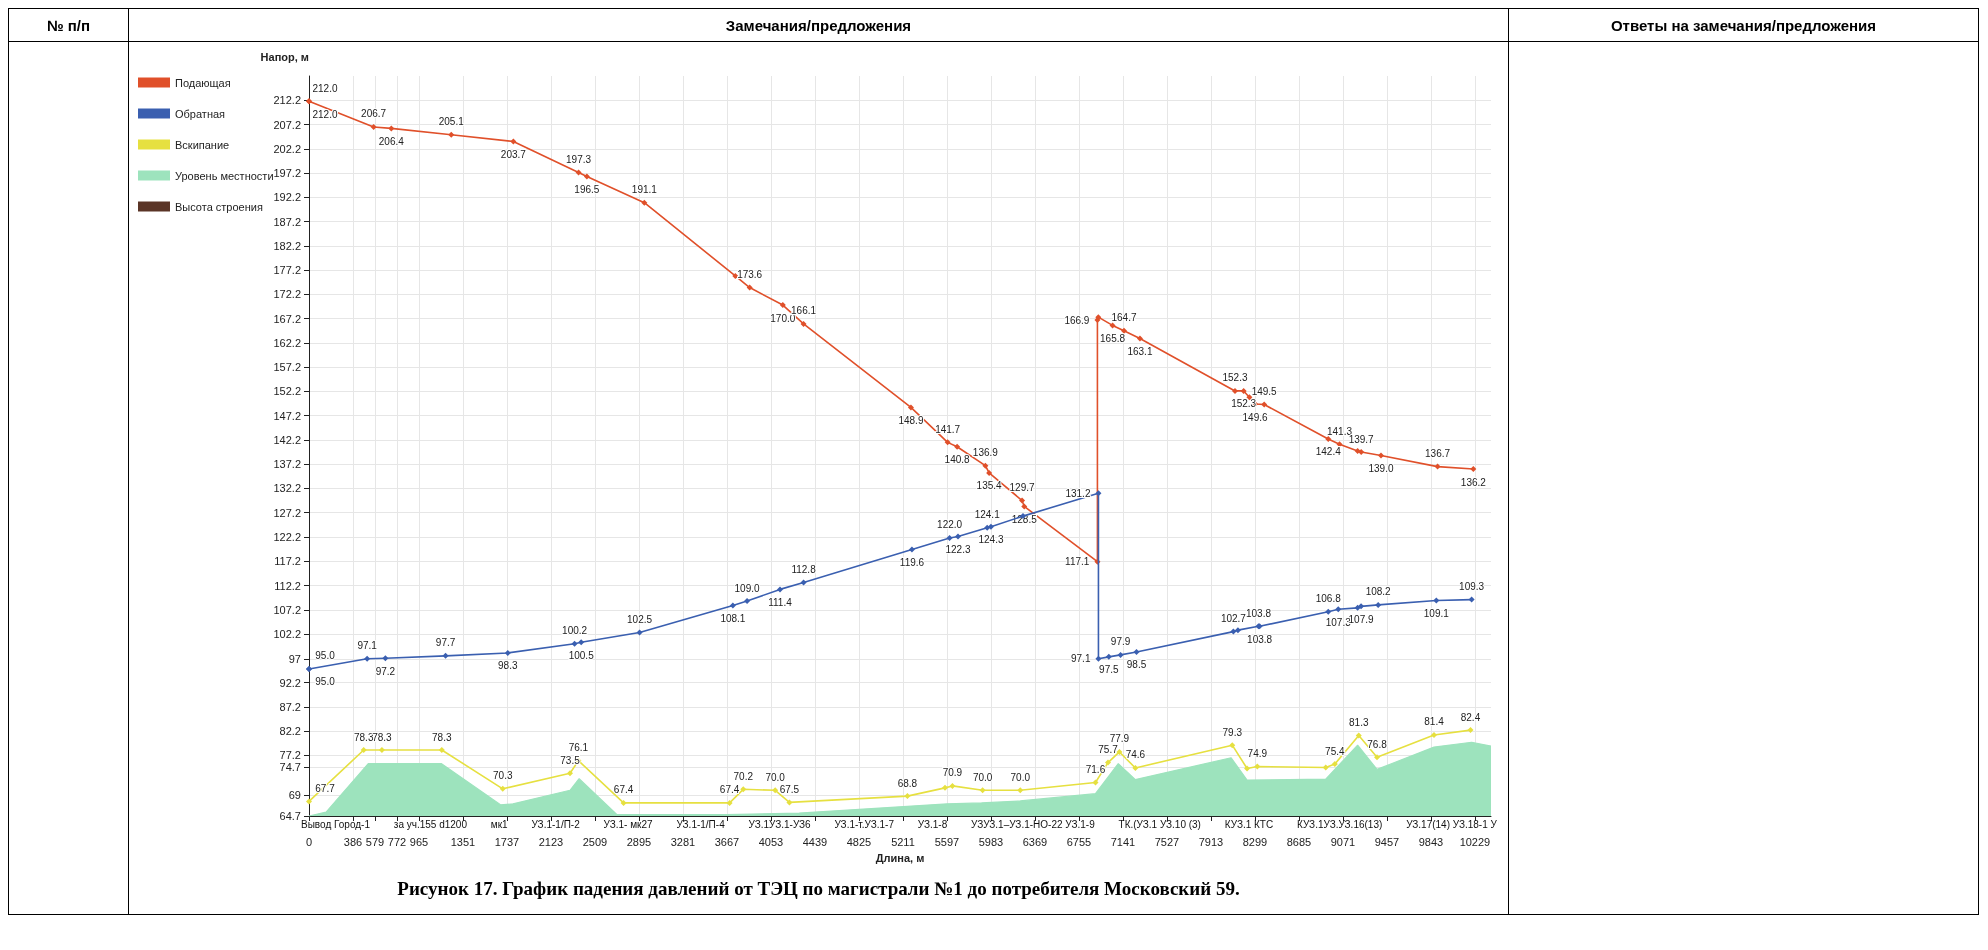  I want to click on data-label: 163.1, so click(1140, 352).